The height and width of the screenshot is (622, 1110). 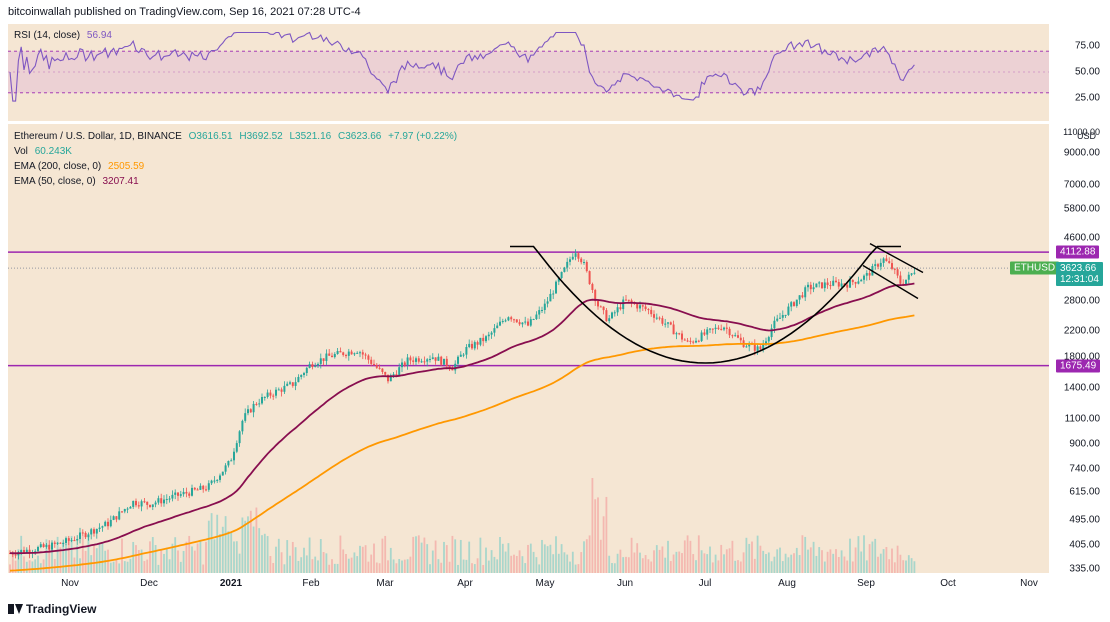 I want to click on ohlc-change: +7.97 (+0.22%), so click(x=423, y=136).